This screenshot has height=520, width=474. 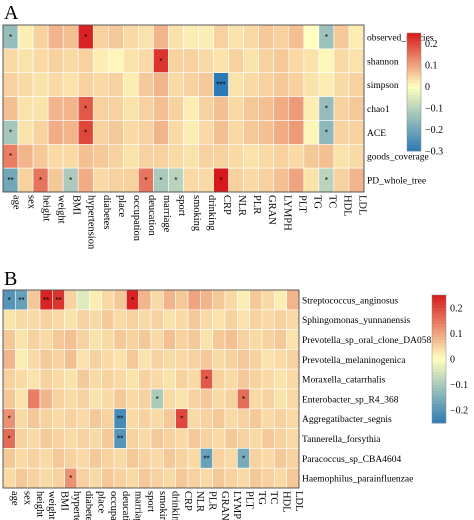 I want to click on x-tick-label: GRAN, so click(x=271, y=210).